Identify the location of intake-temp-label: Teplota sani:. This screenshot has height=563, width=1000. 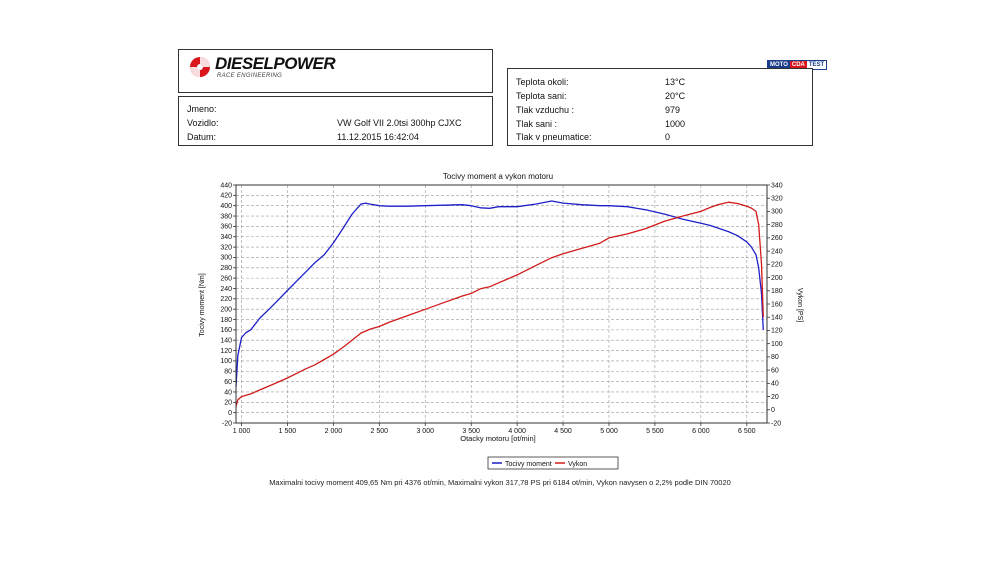
(541, 96).